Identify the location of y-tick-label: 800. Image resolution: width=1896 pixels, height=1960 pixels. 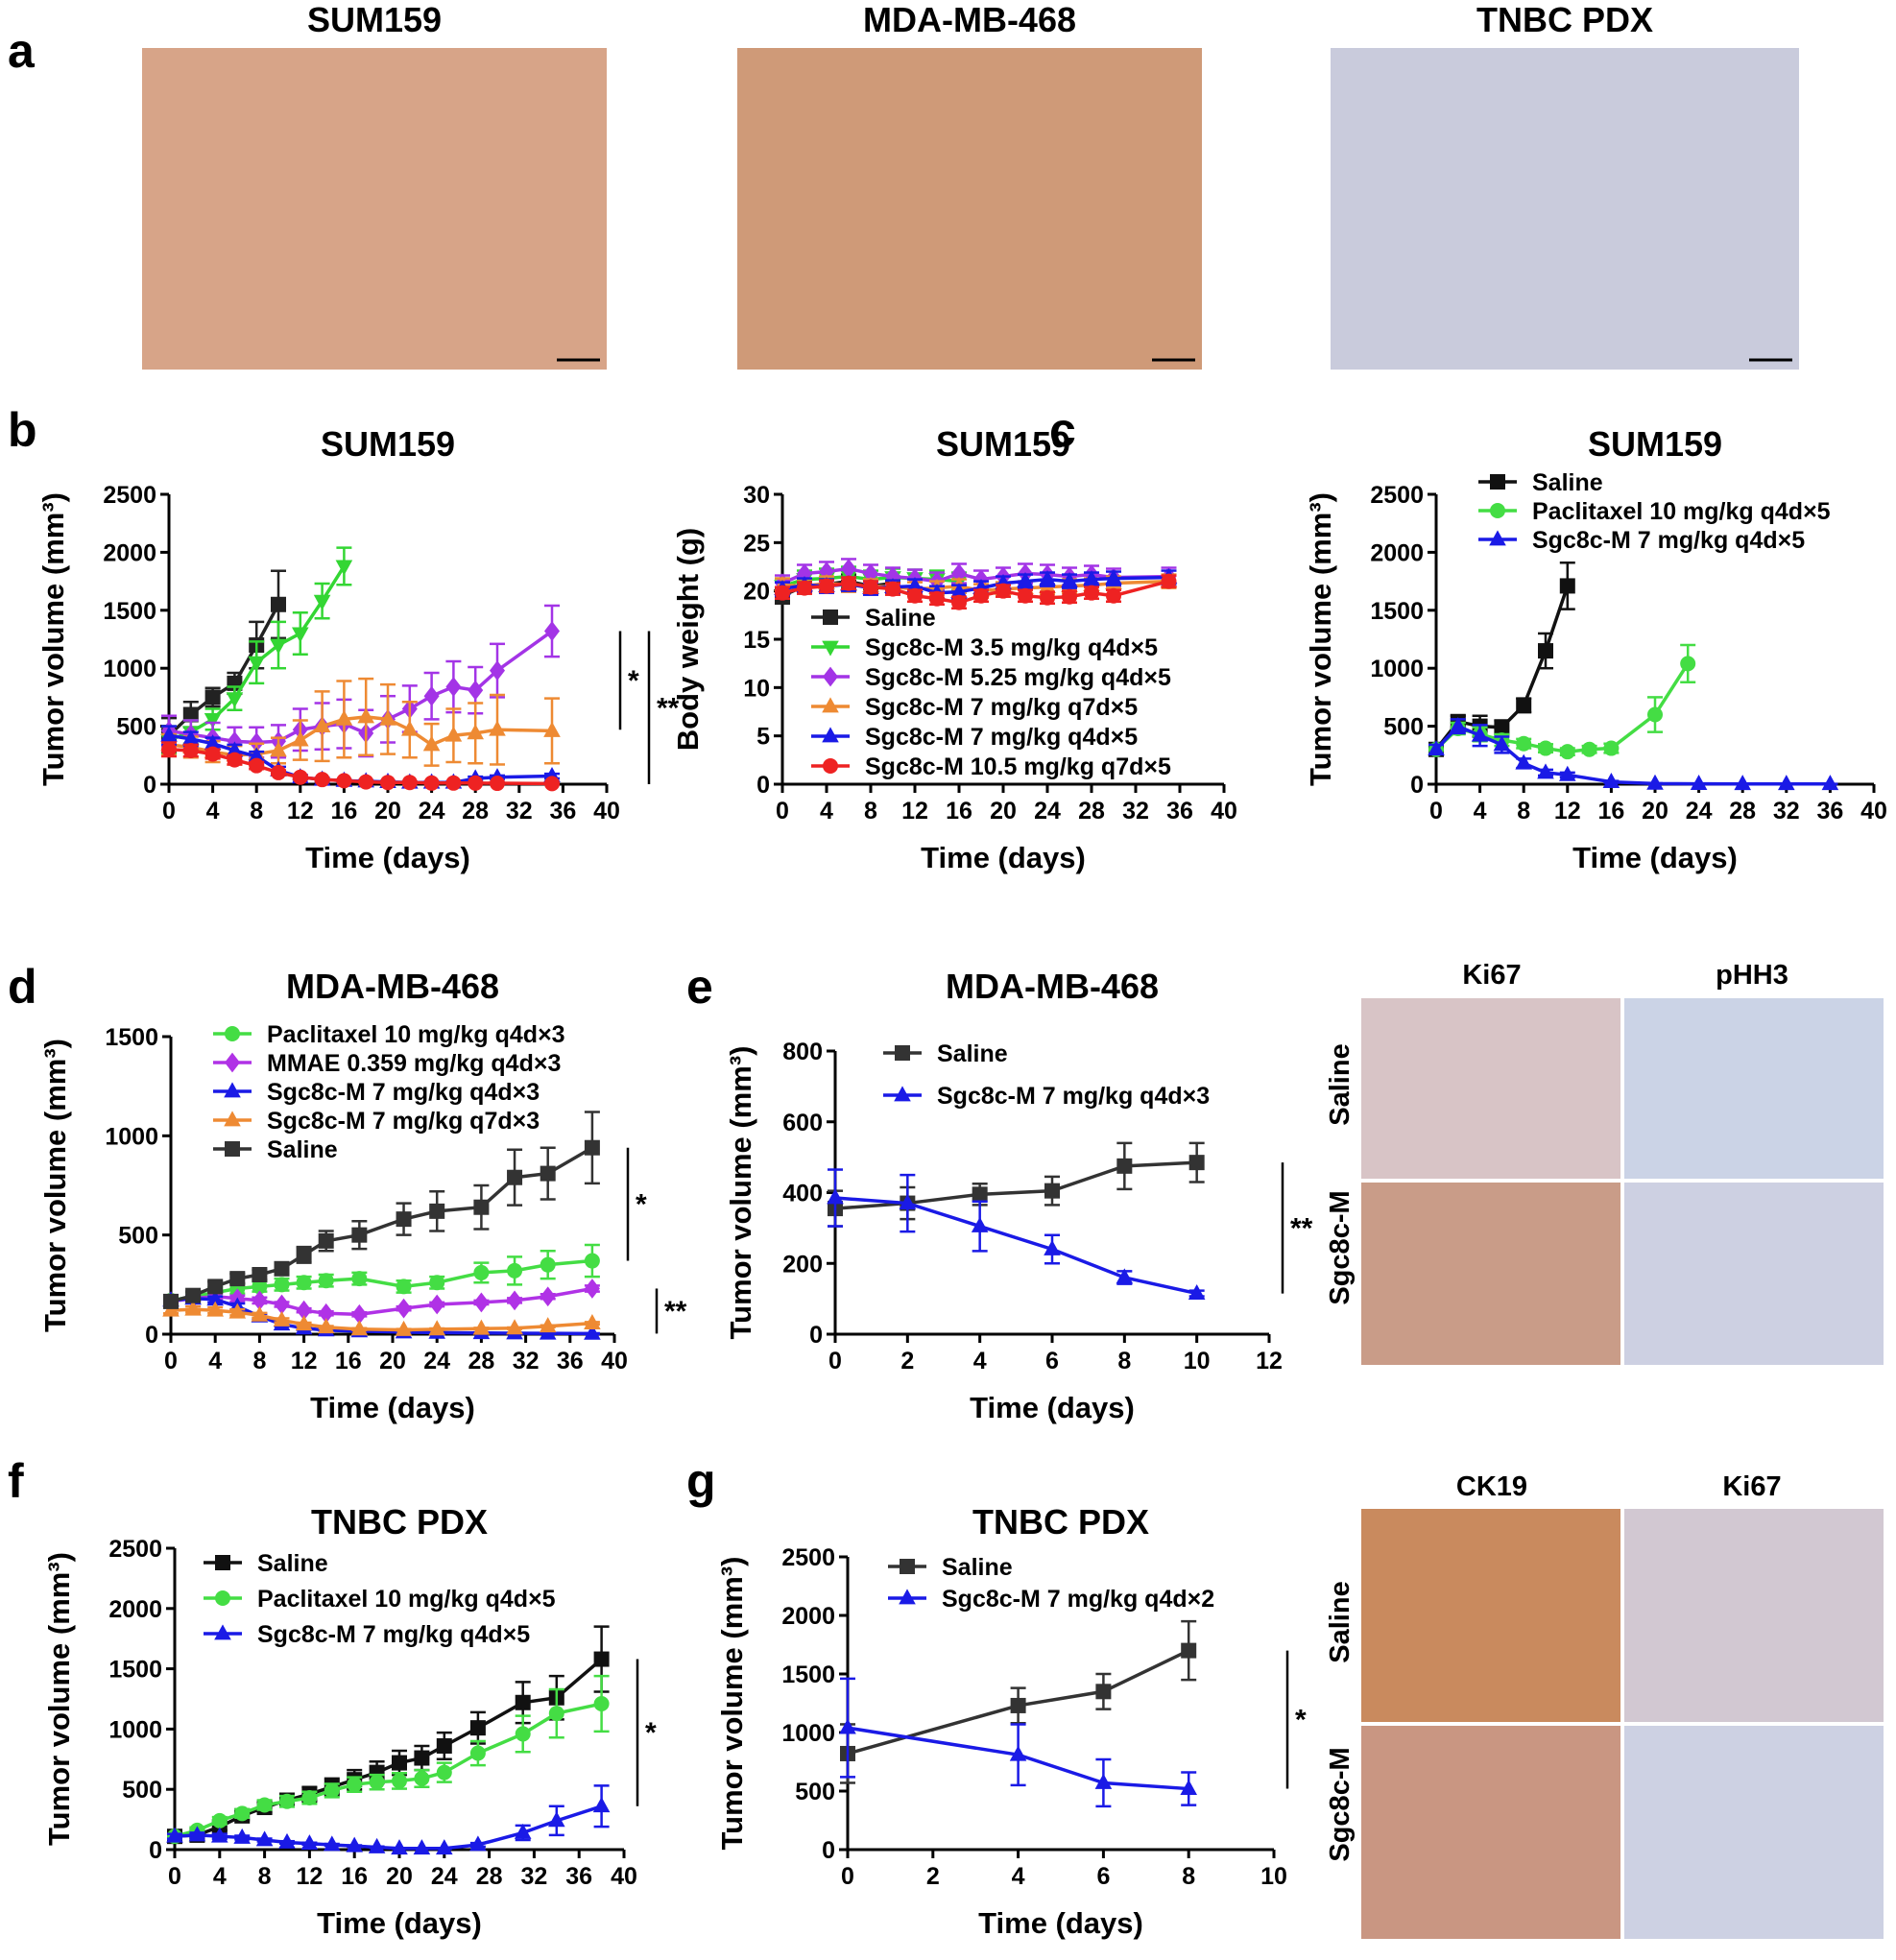
(803, 1052).